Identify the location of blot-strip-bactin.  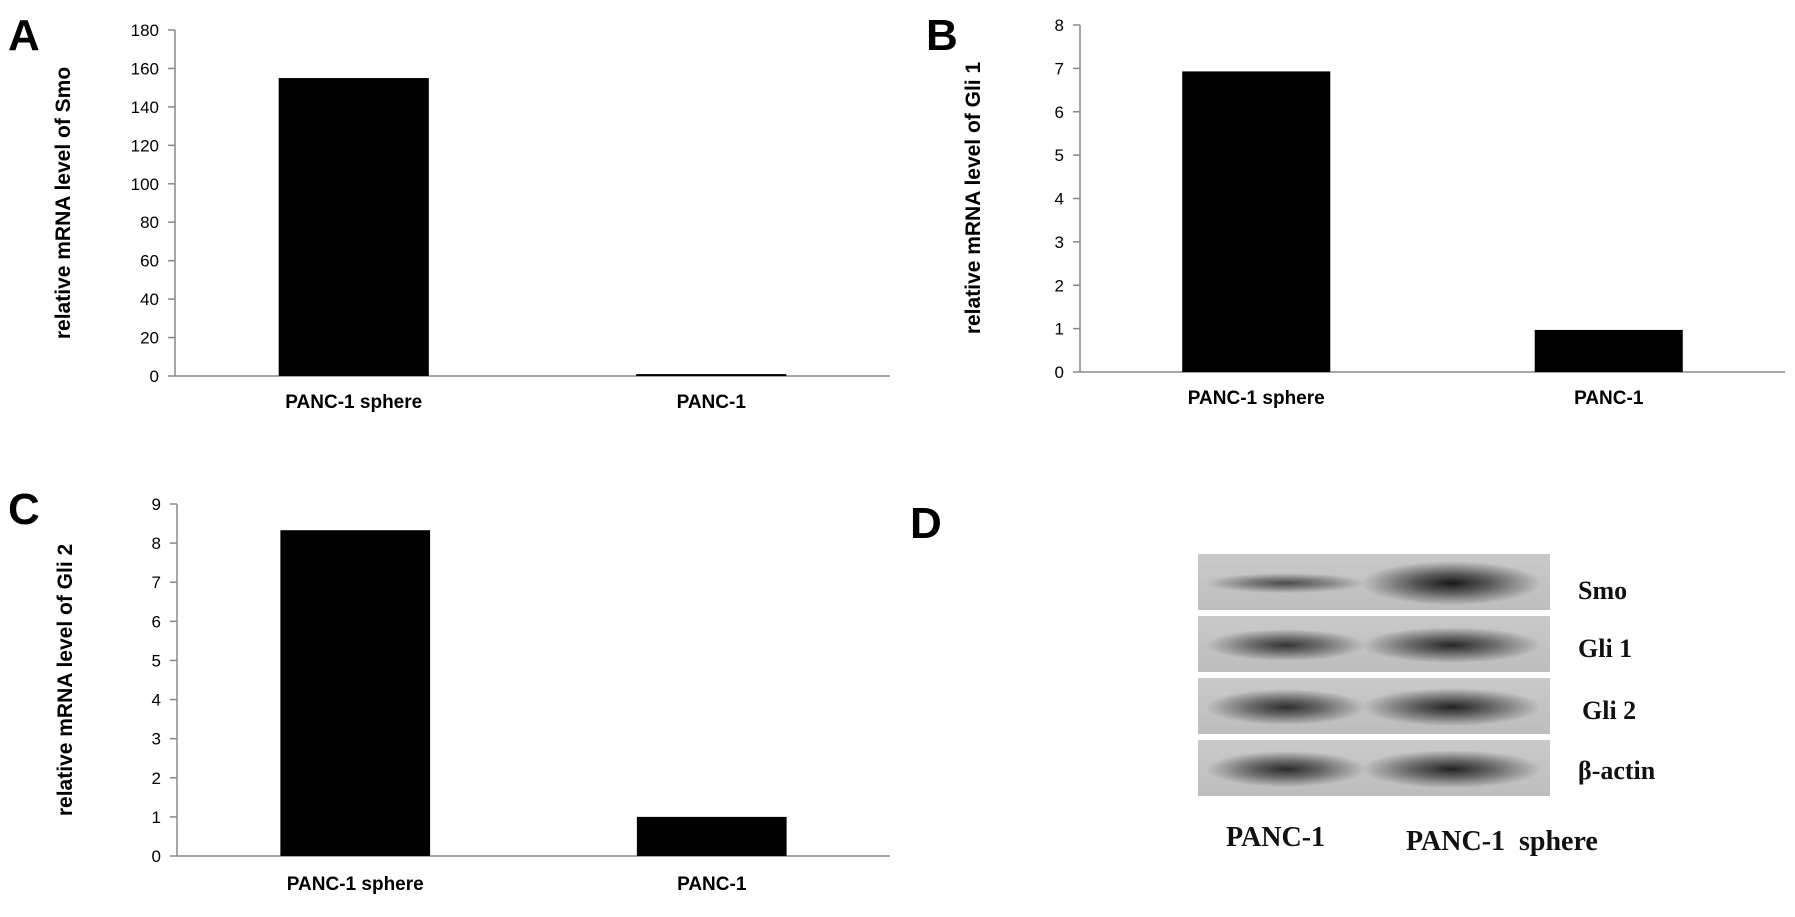
(1374, 768).